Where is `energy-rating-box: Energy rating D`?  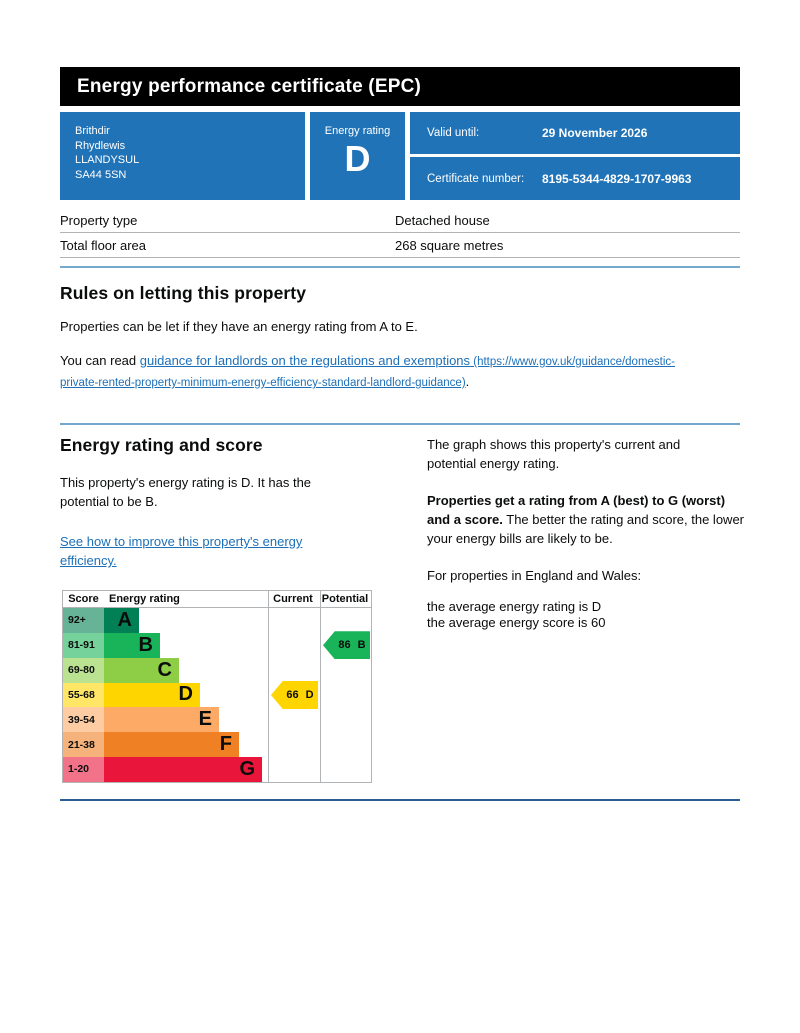
energy-rating-box: Energy rating D is located at coordinates (357, 156).